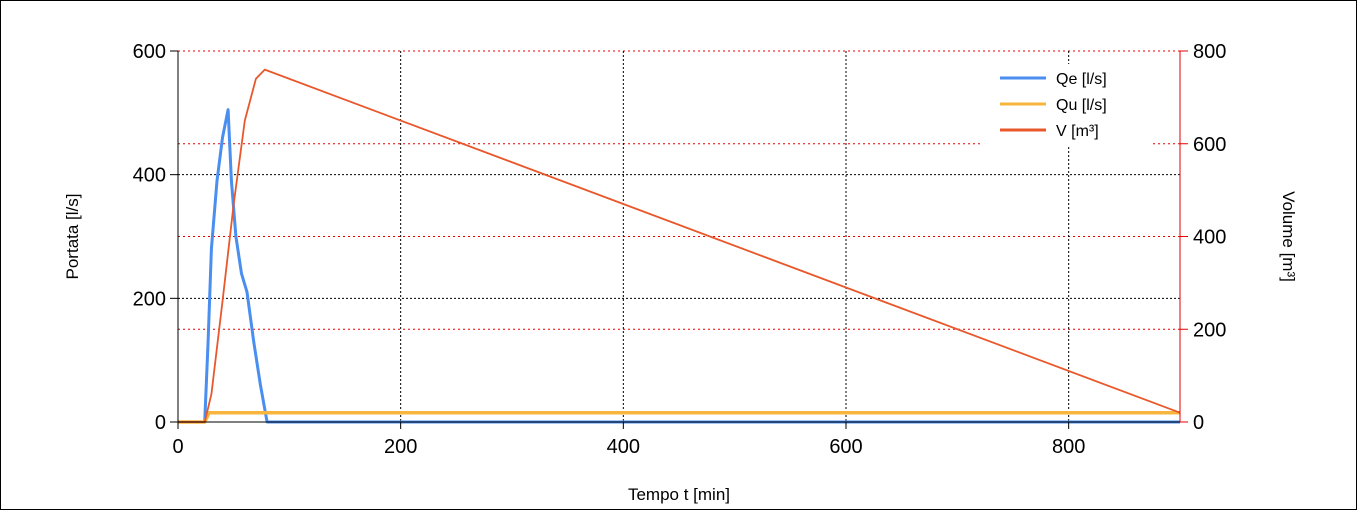  What do you see at coordinates (1198, 423) in the screenshot?
I see `y-right-tick-label: 0` at bounding box center [1198, 423].